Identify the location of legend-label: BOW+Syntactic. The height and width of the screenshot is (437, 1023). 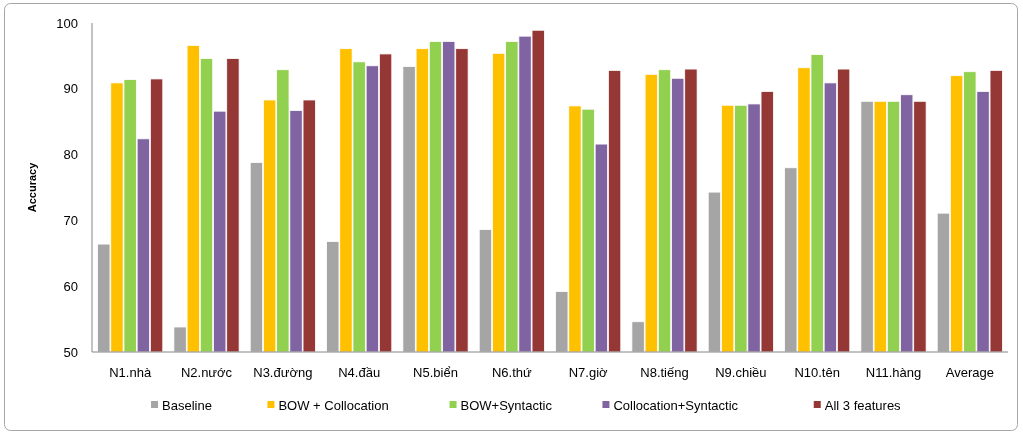
(506, 405).